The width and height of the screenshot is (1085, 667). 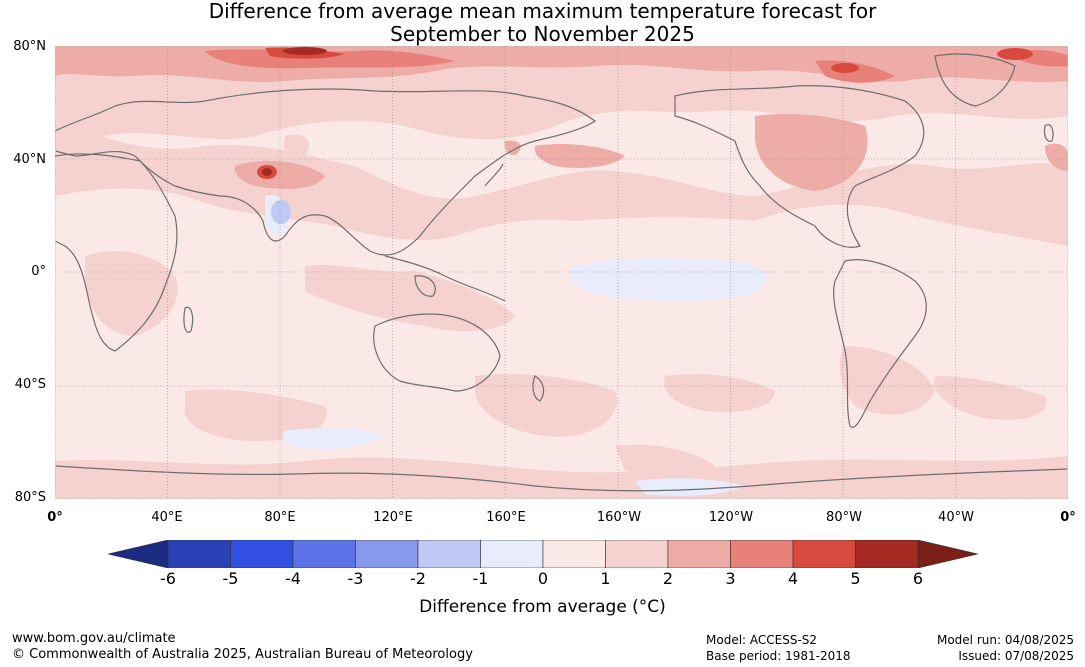 I want to click on title-line-2: September to November 2025, so click(x=542, y=34).